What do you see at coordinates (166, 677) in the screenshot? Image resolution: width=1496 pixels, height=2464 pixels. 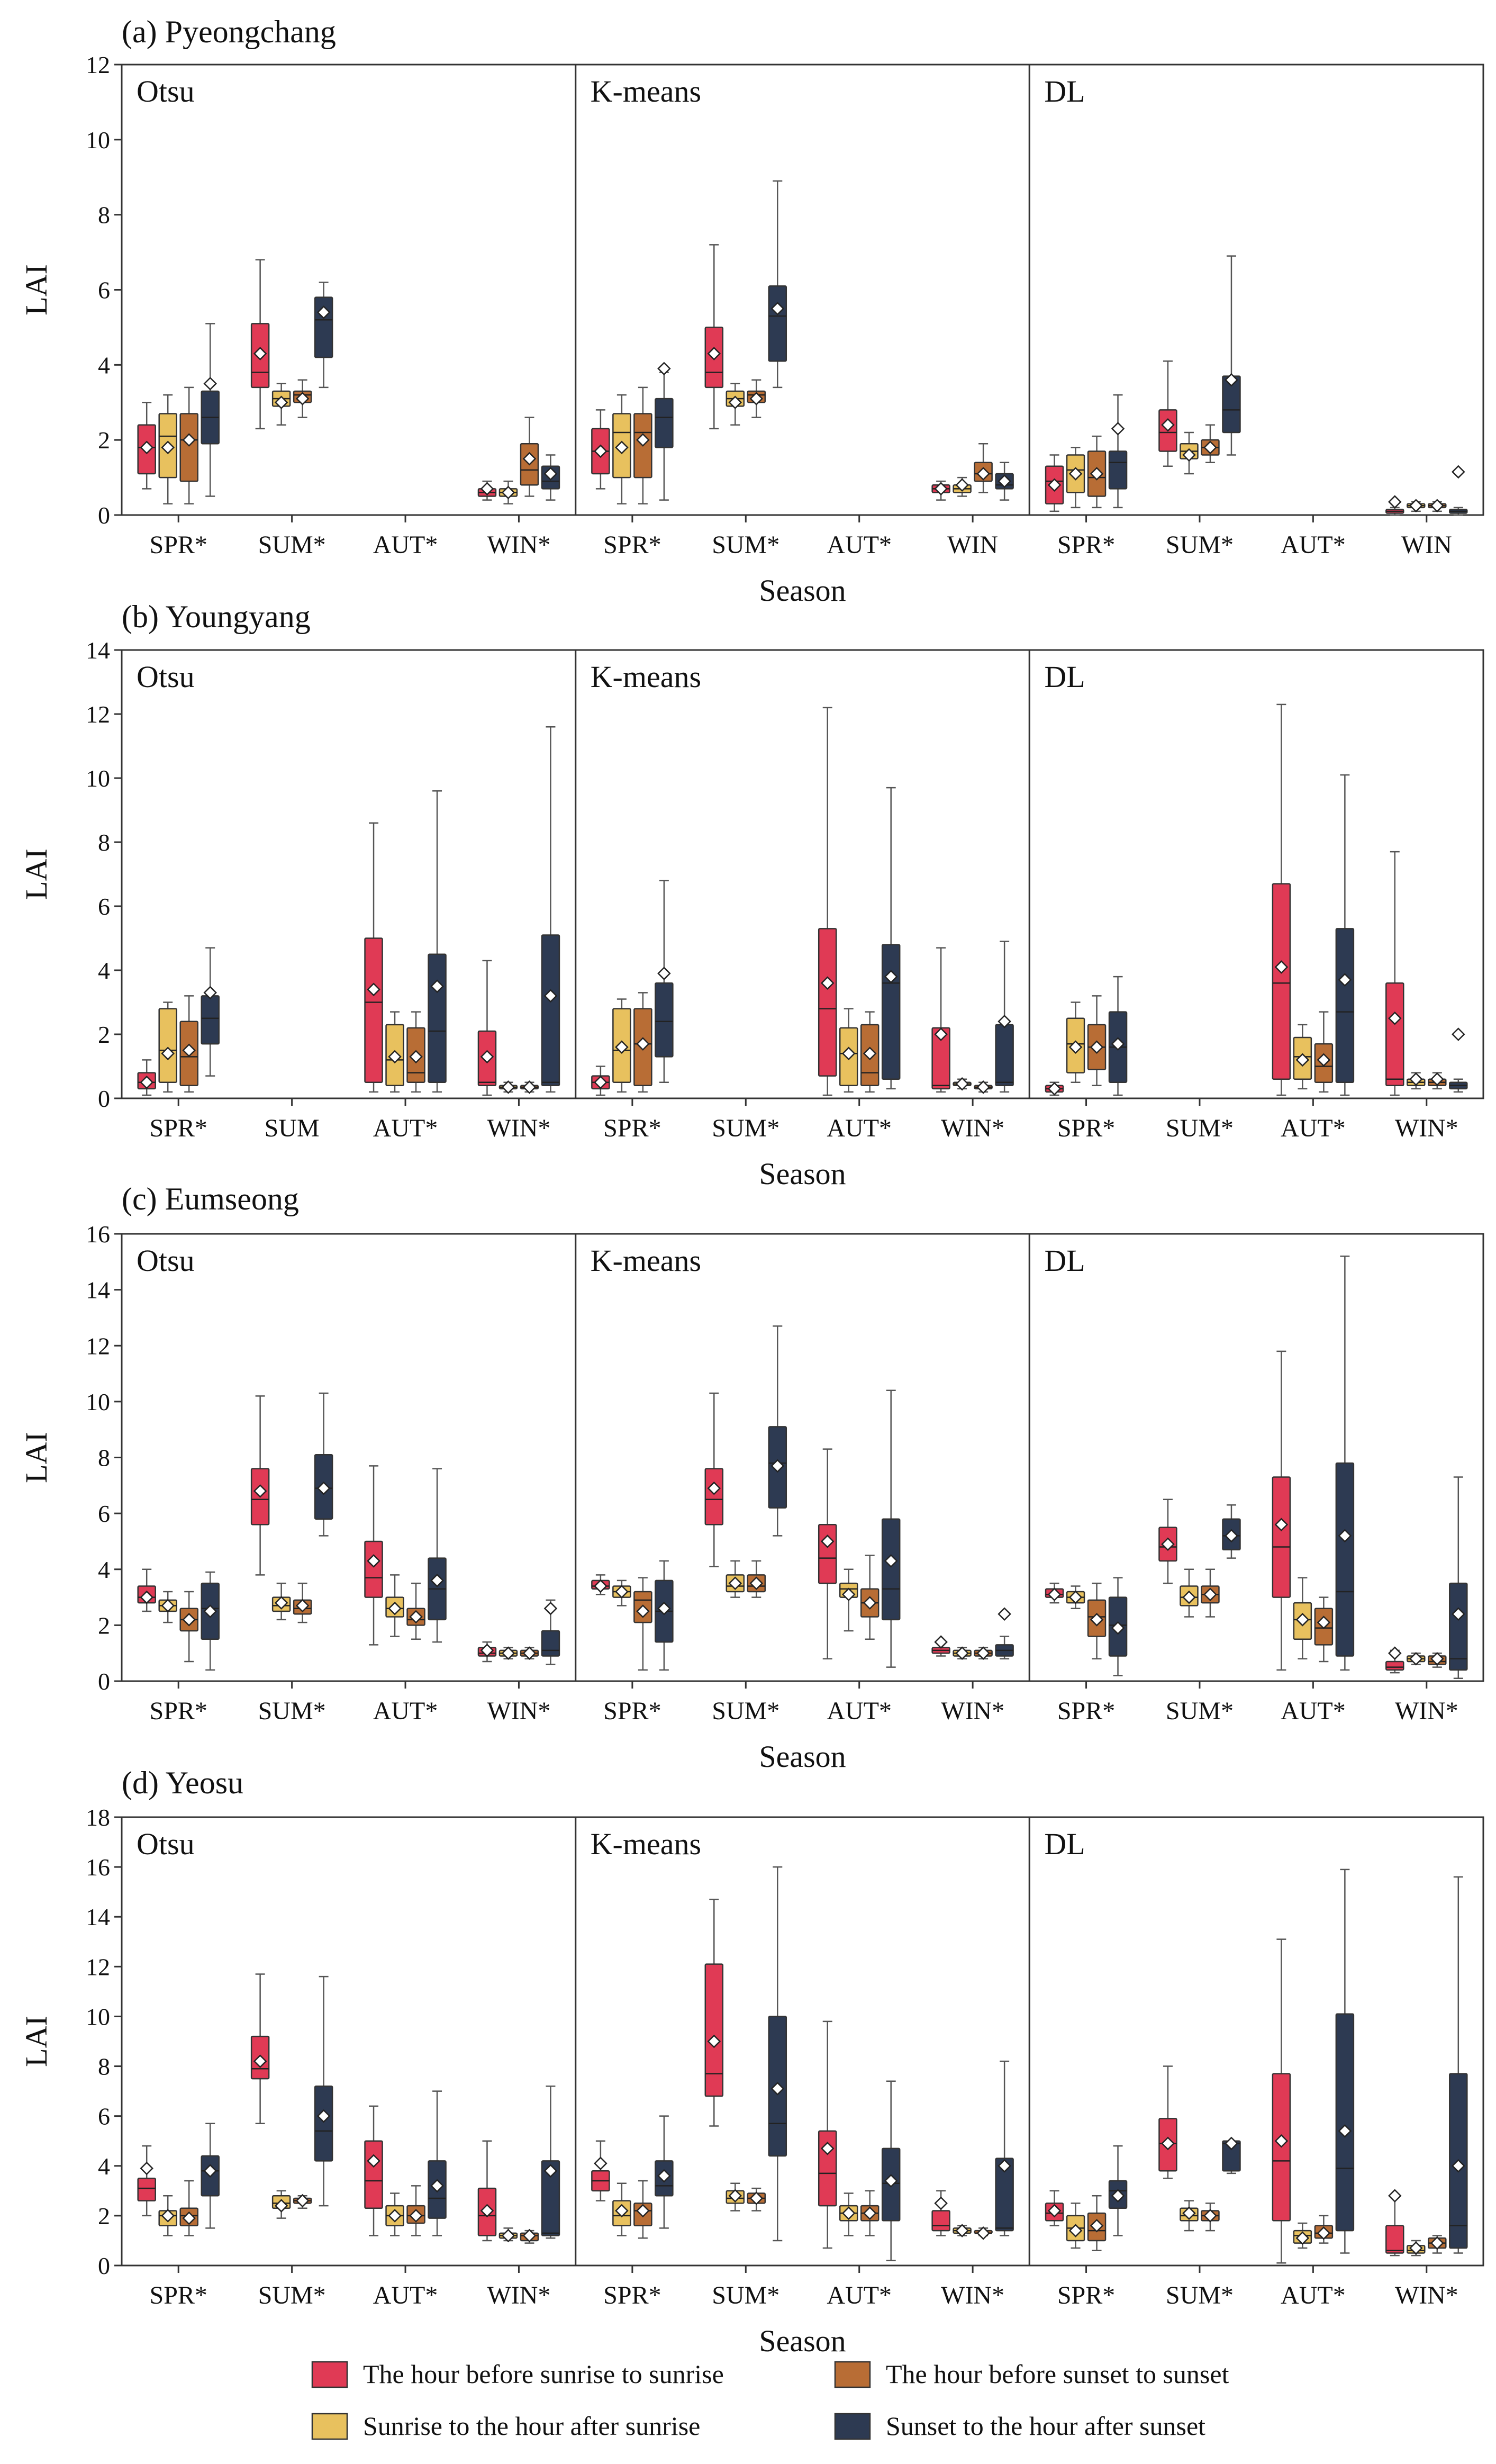 I see `method-label: Otsu` at bounding box center [166, 677].